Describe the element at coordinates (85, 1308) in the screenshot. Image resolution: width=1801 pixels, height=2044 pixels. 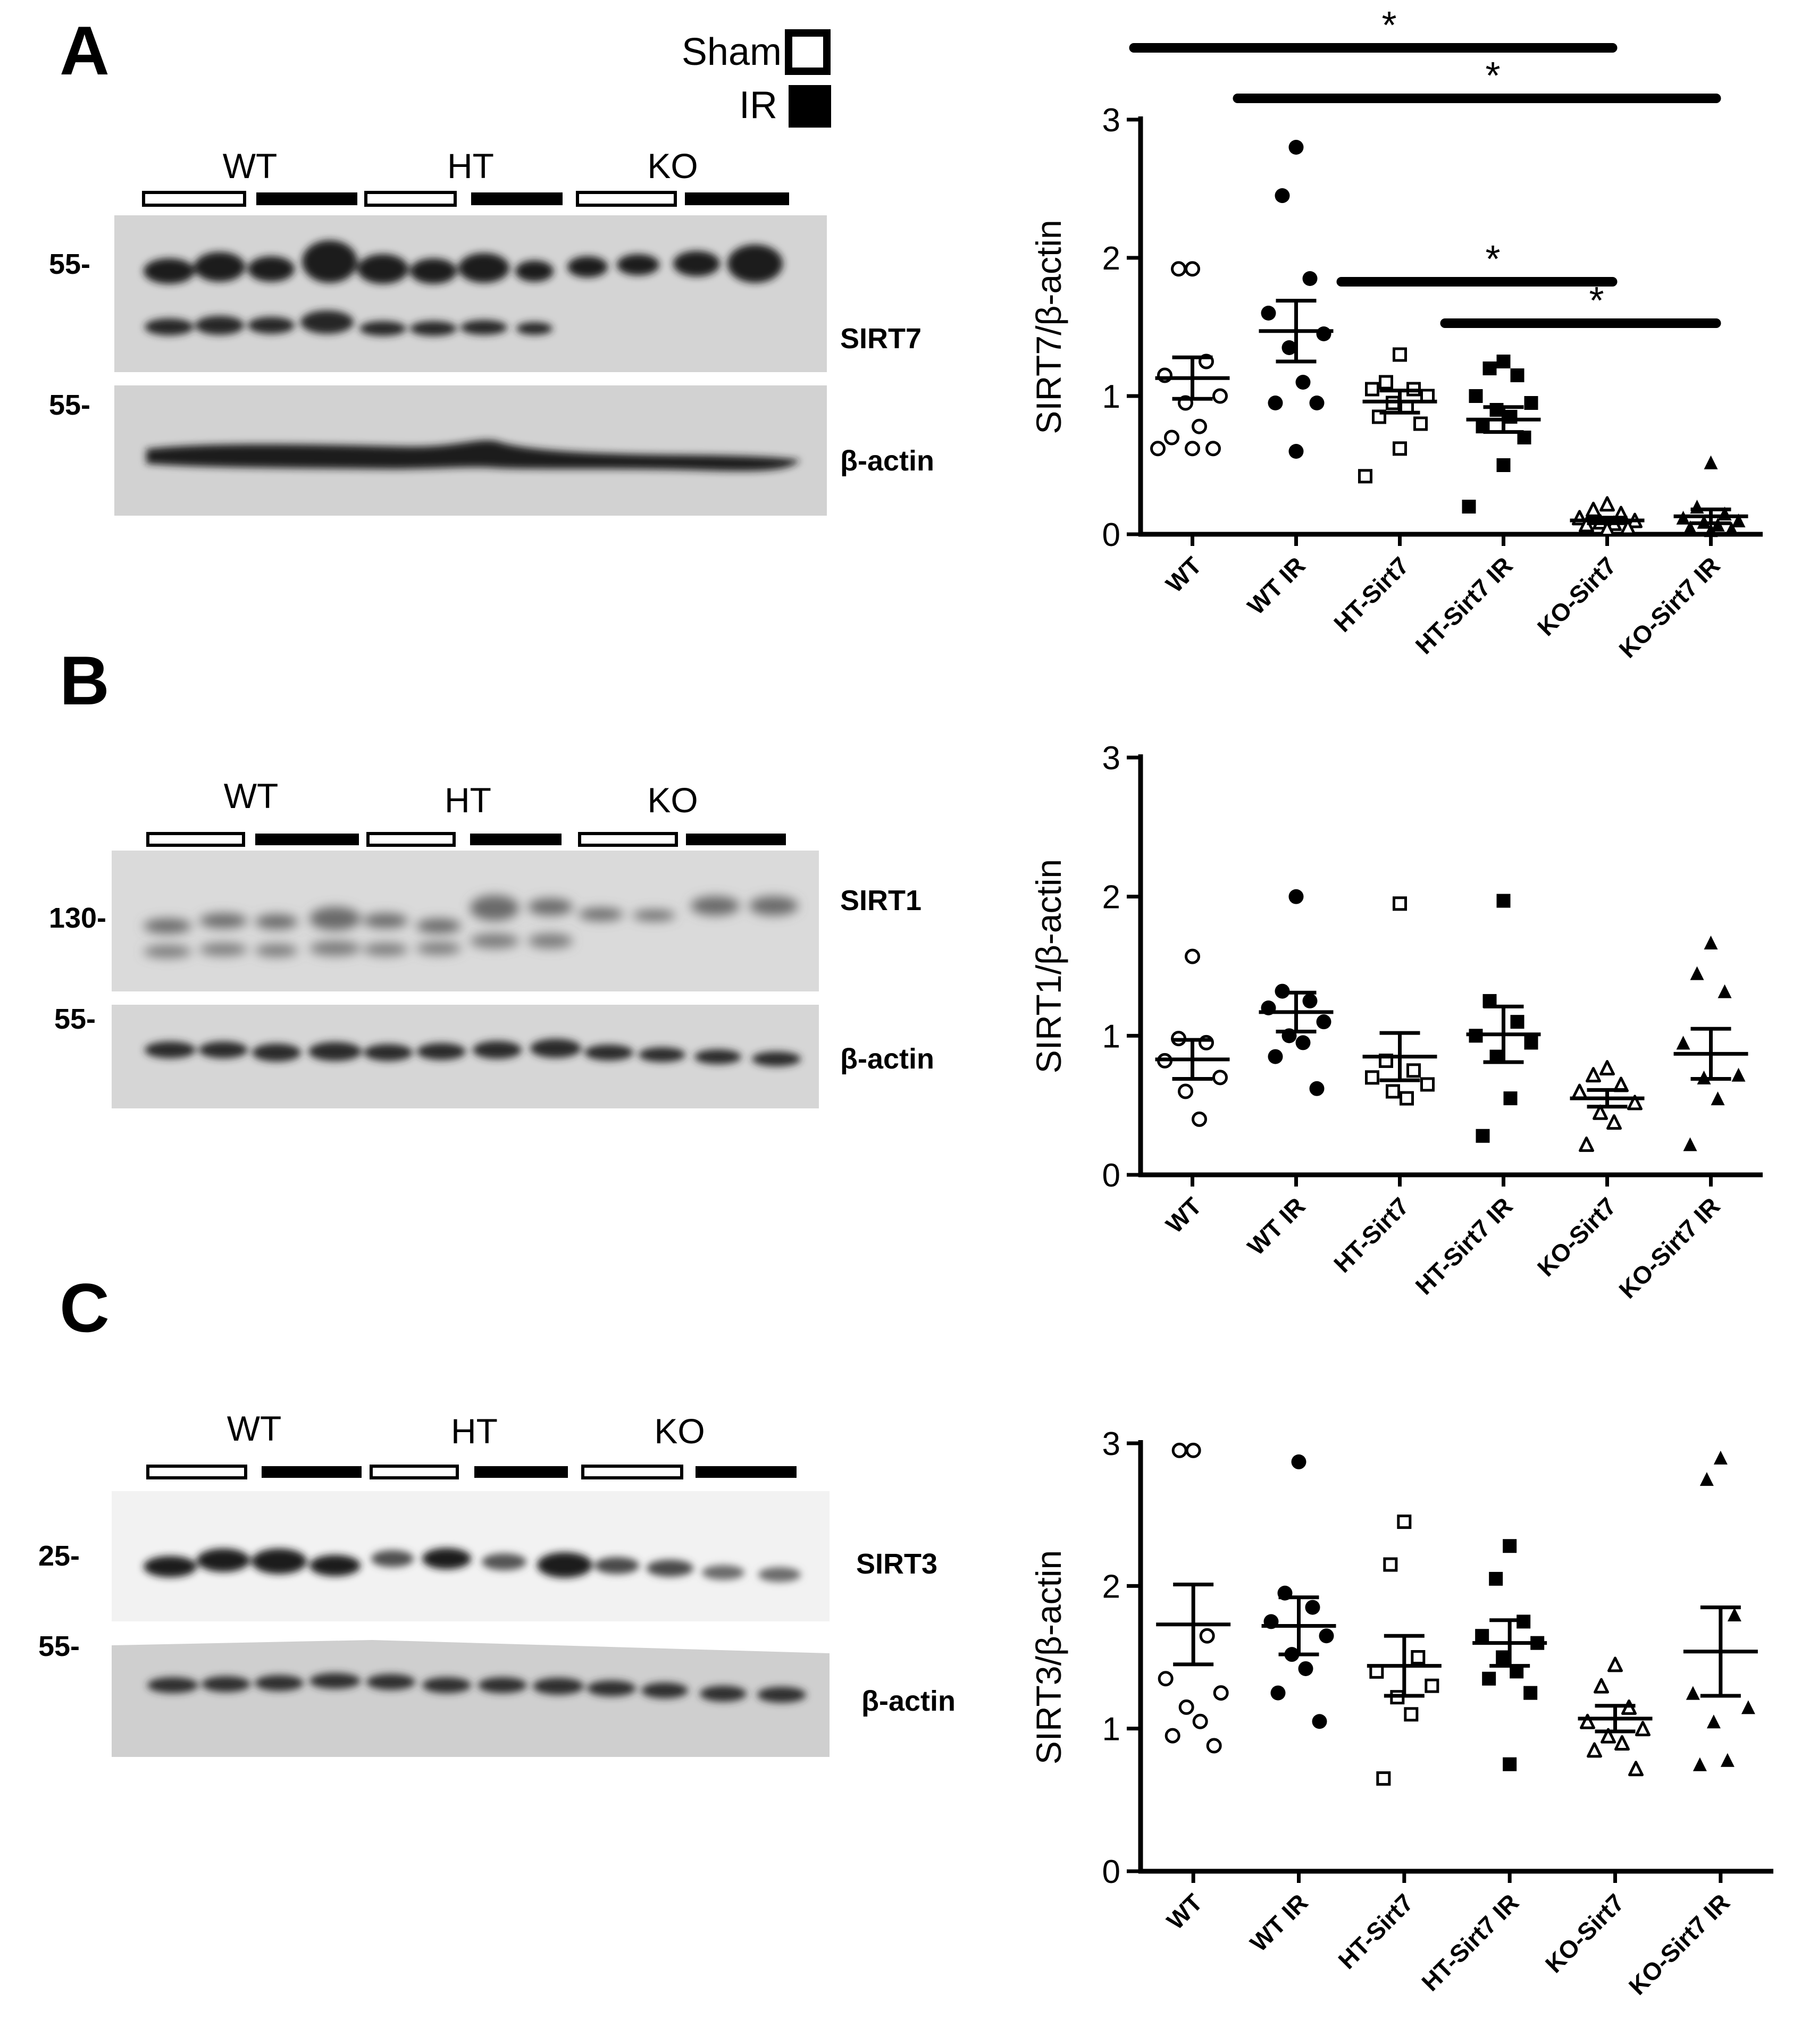
I see `panel-letter: C` at that location.